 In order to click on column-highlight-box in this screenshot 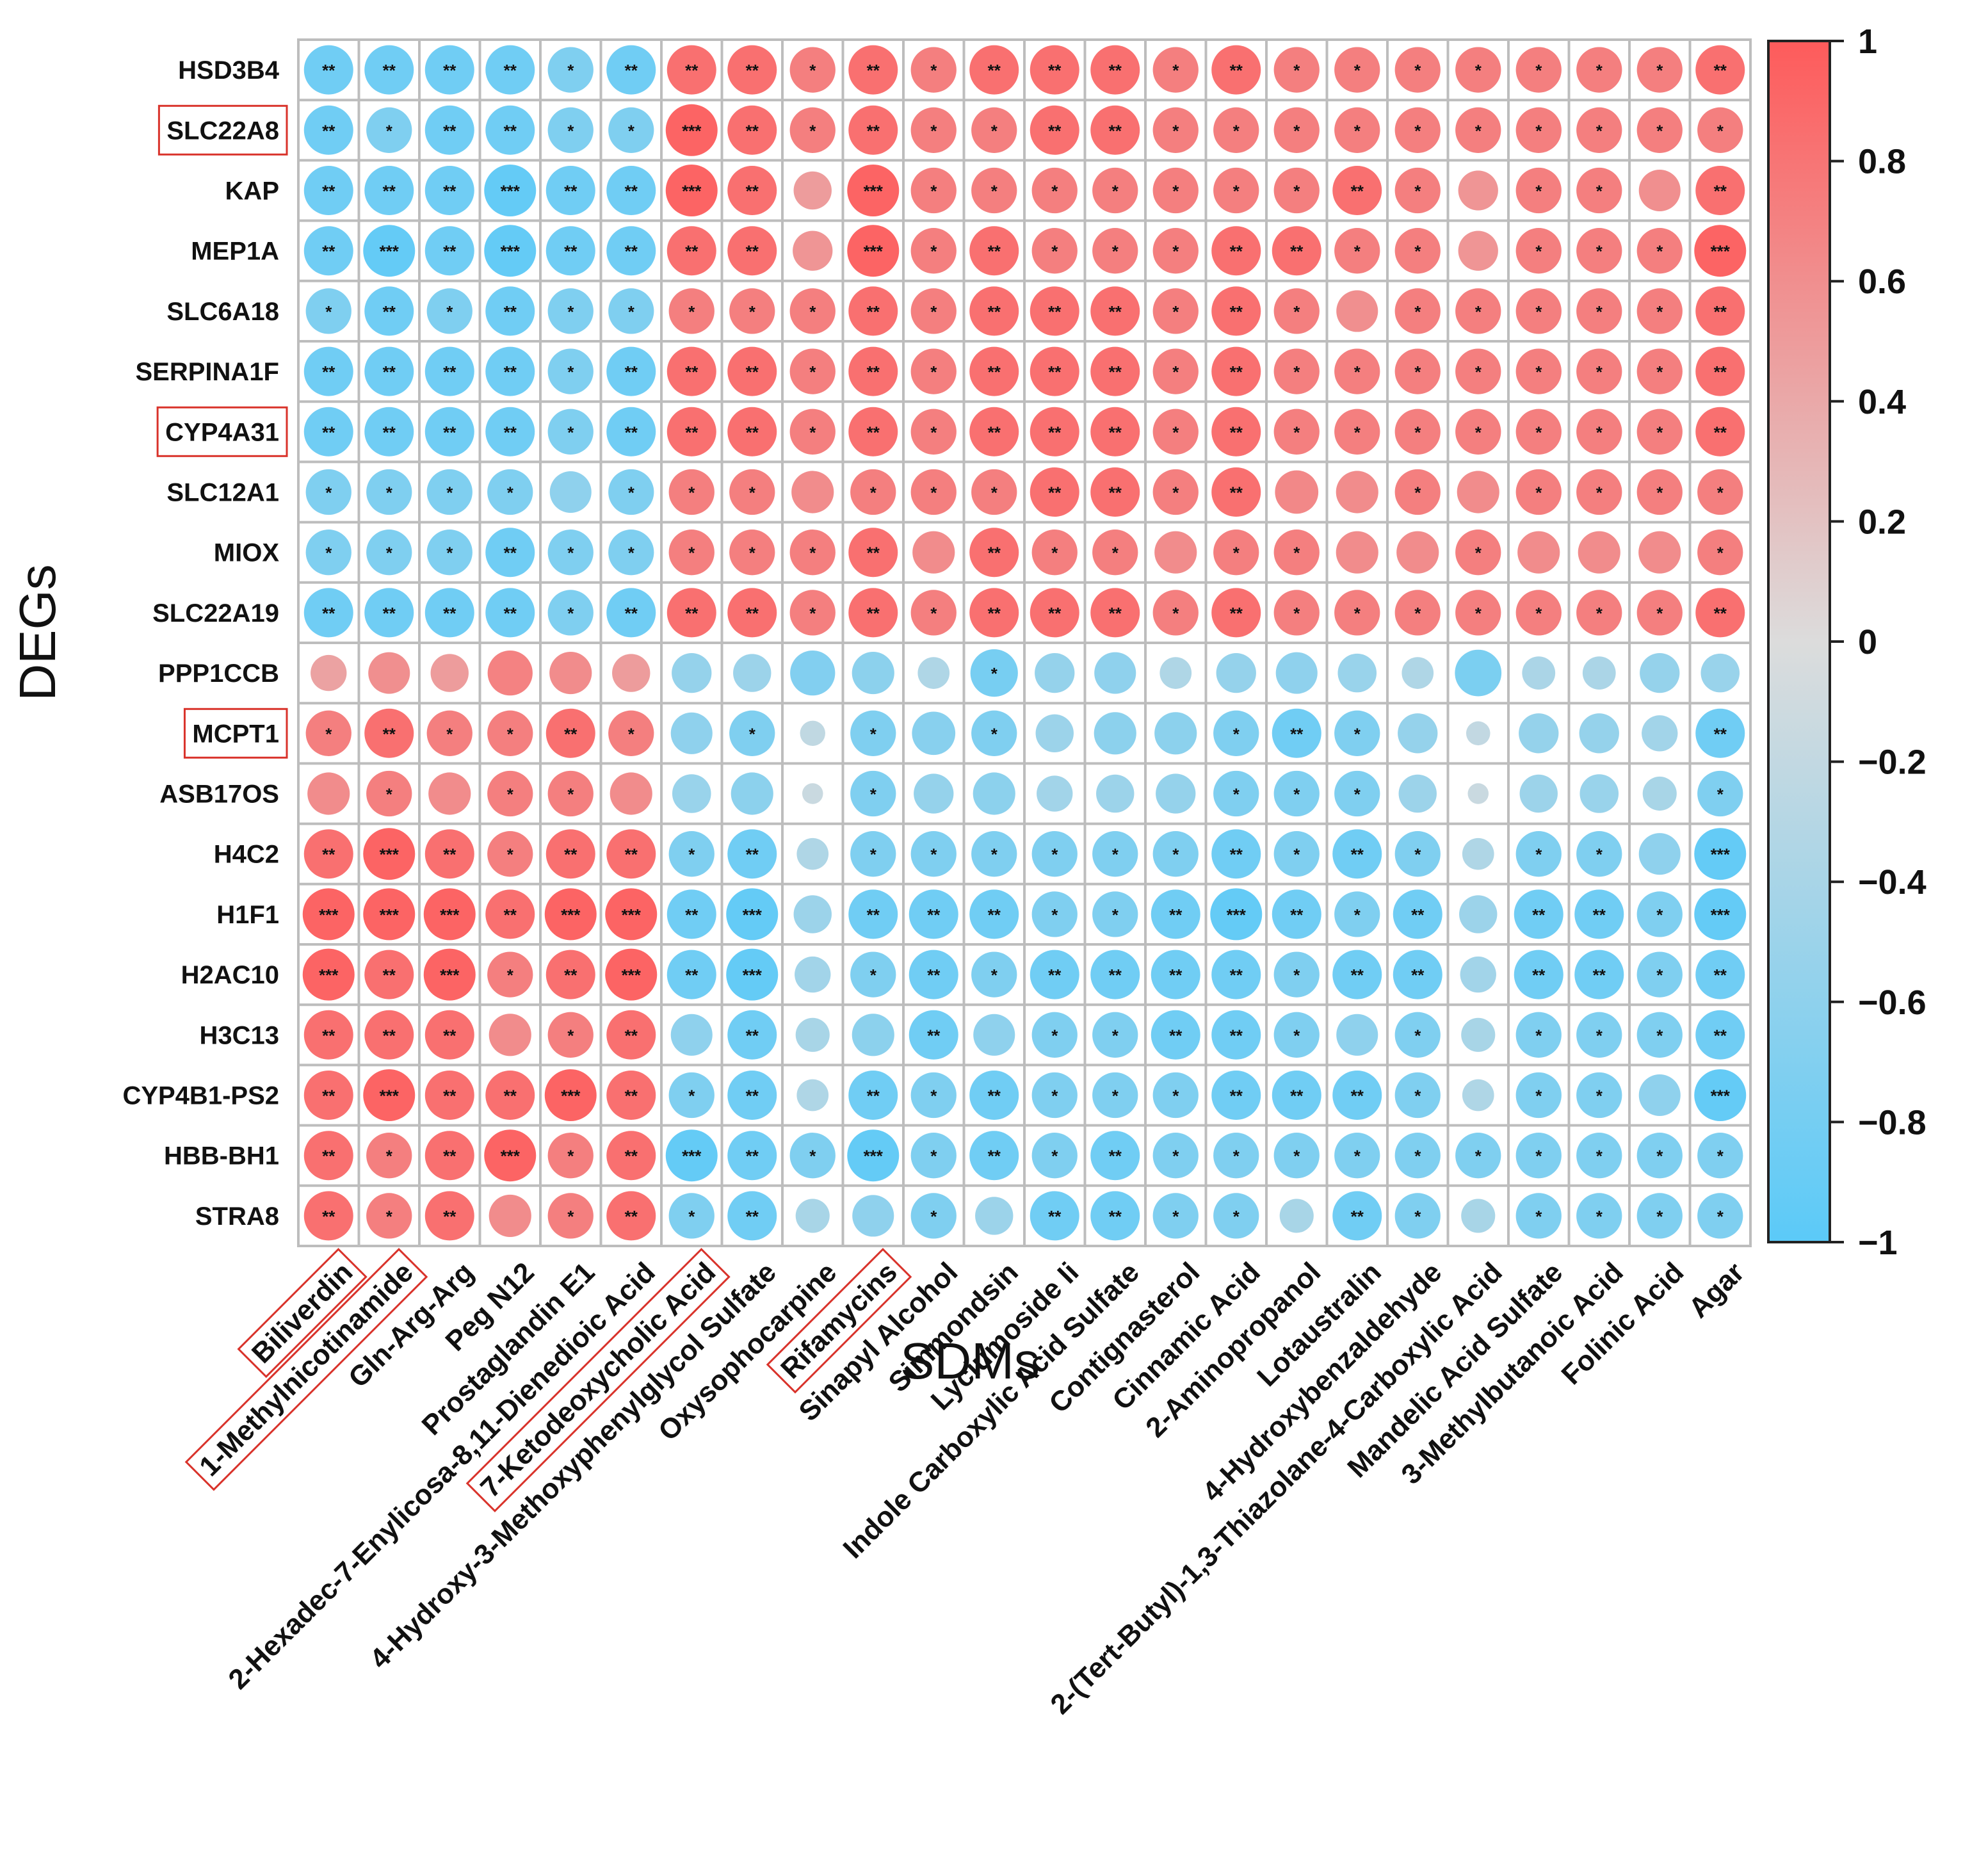, I will do `click(839, 1320)`.